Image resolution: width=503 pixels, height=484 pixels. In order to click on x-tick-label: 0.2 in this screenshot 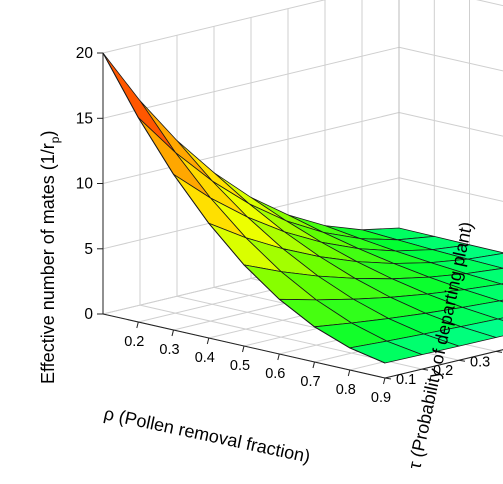, I will do `click(134, 342)`.